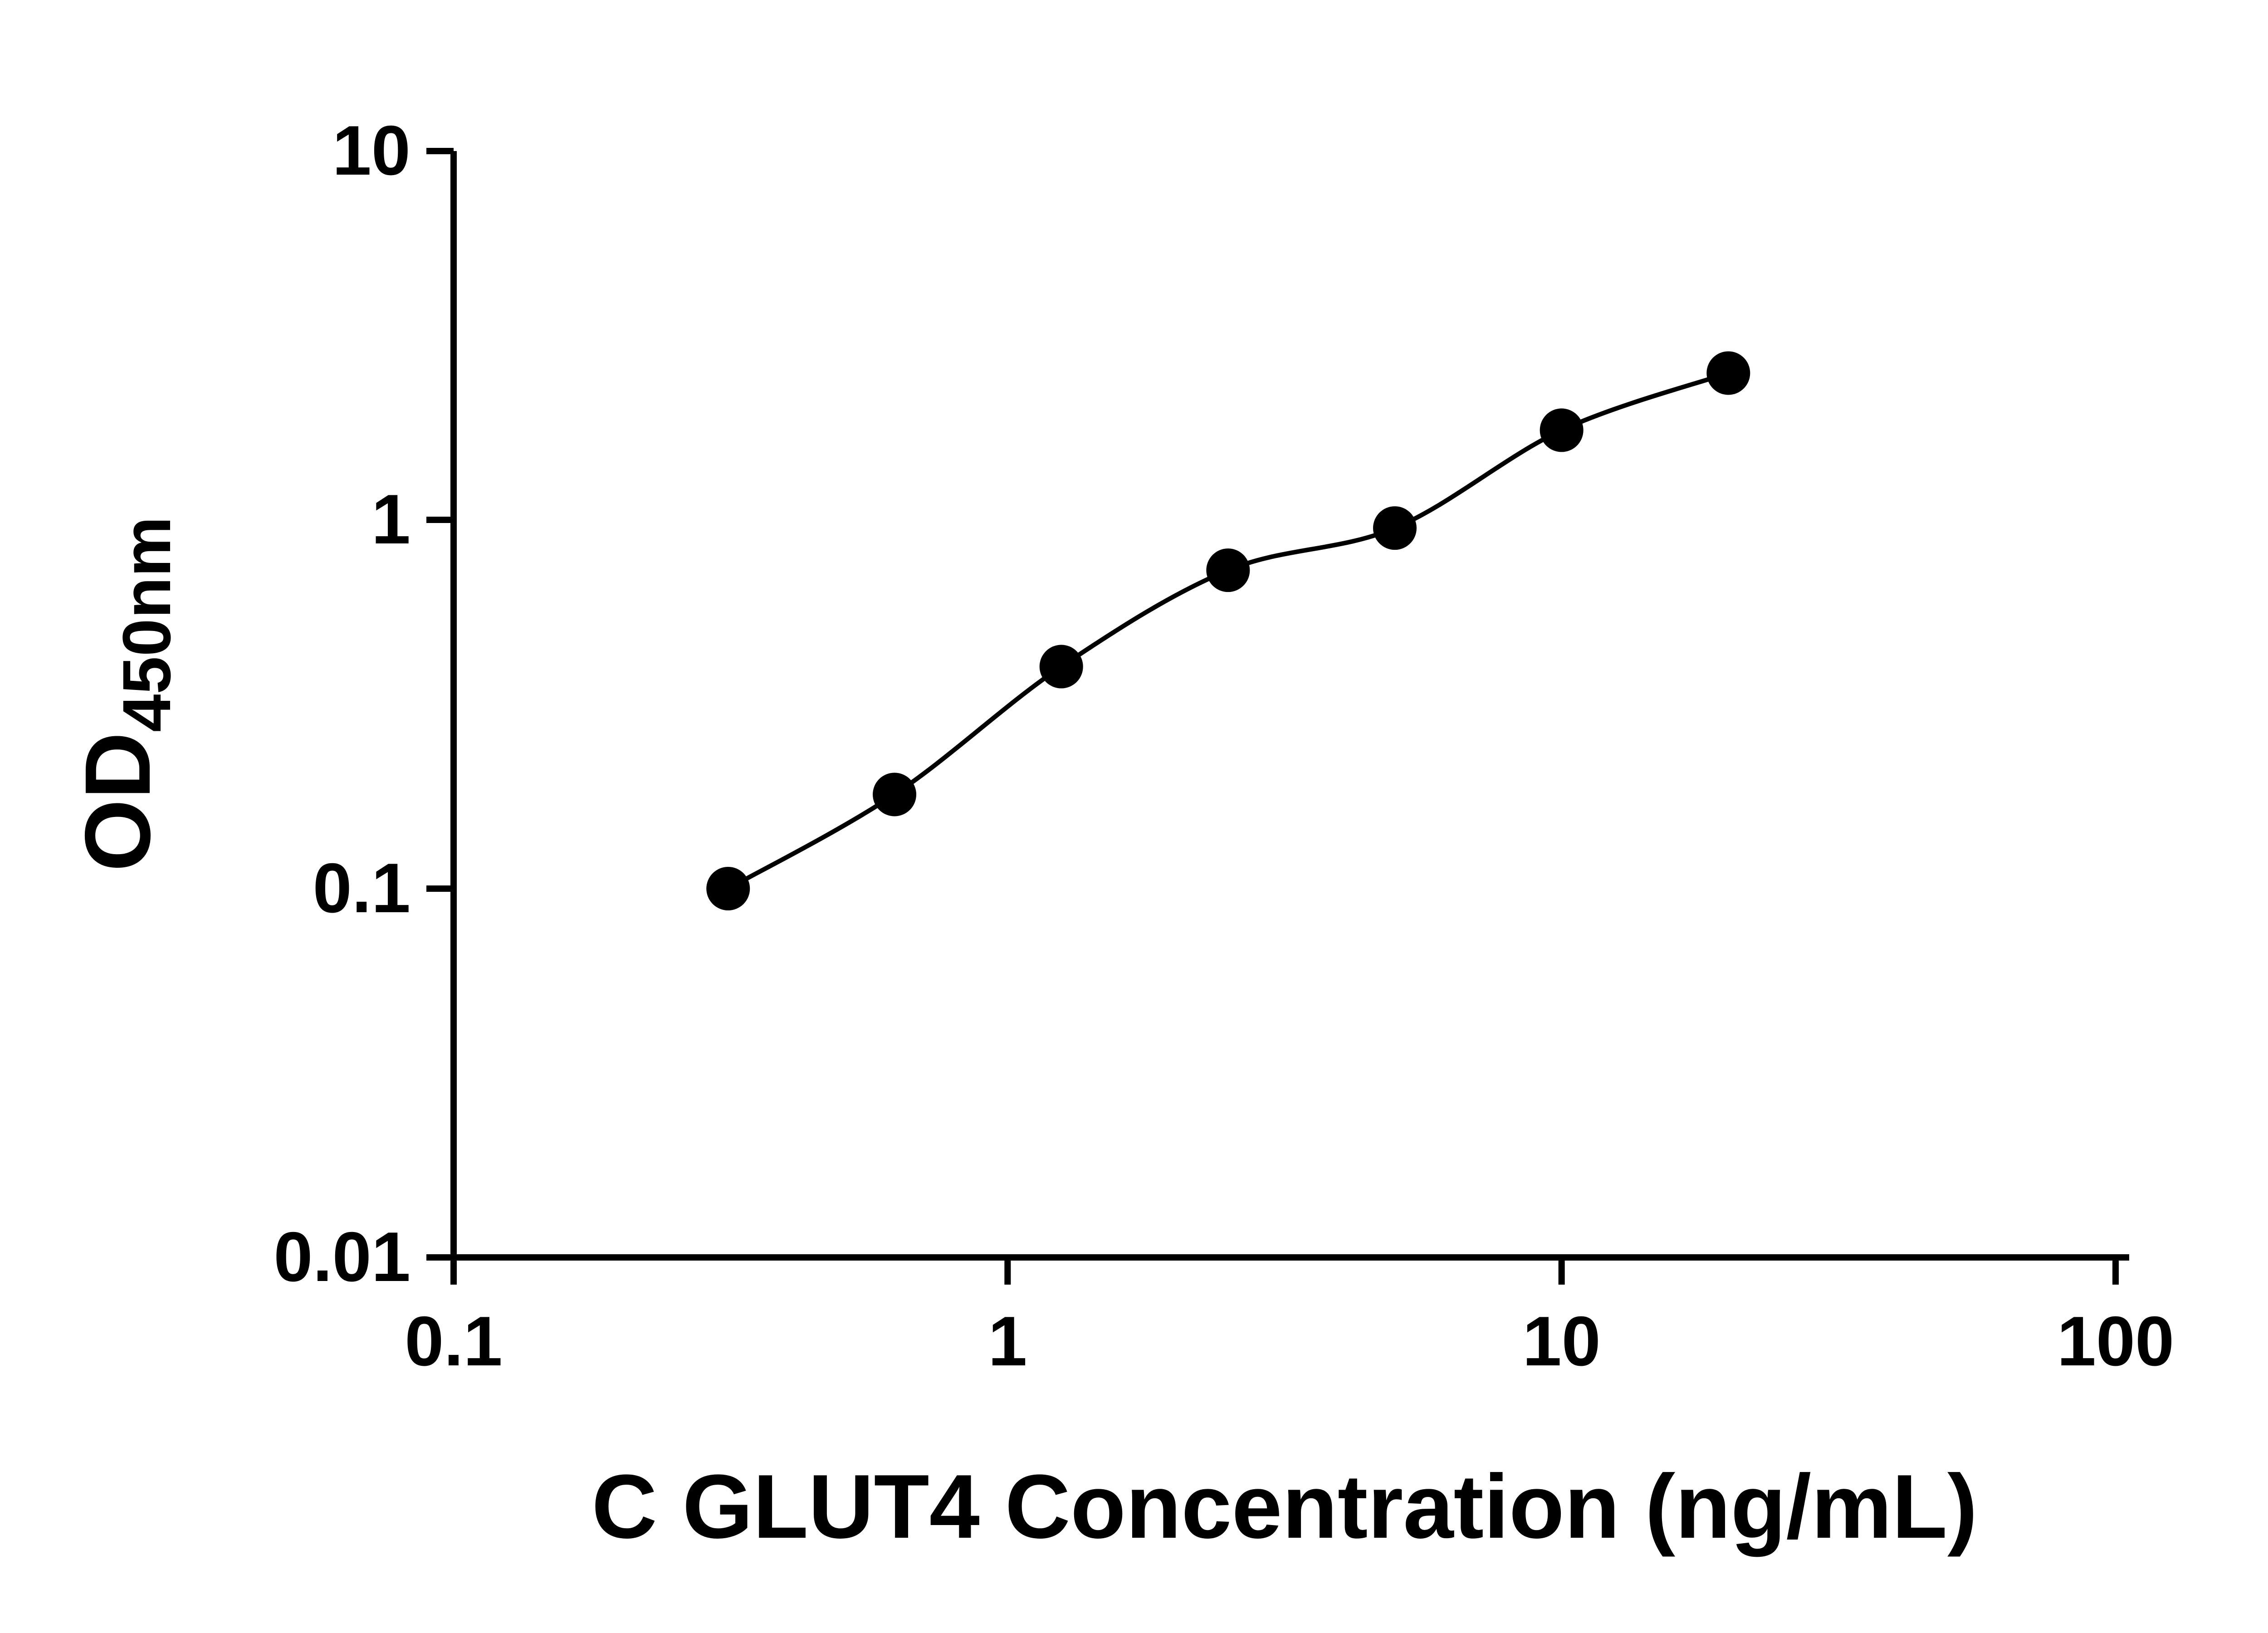  What do you see at coordinates (1561, 1341) in the screenshot?
I see `x-tick-label: 10` at bounding box center [1561, 1341].